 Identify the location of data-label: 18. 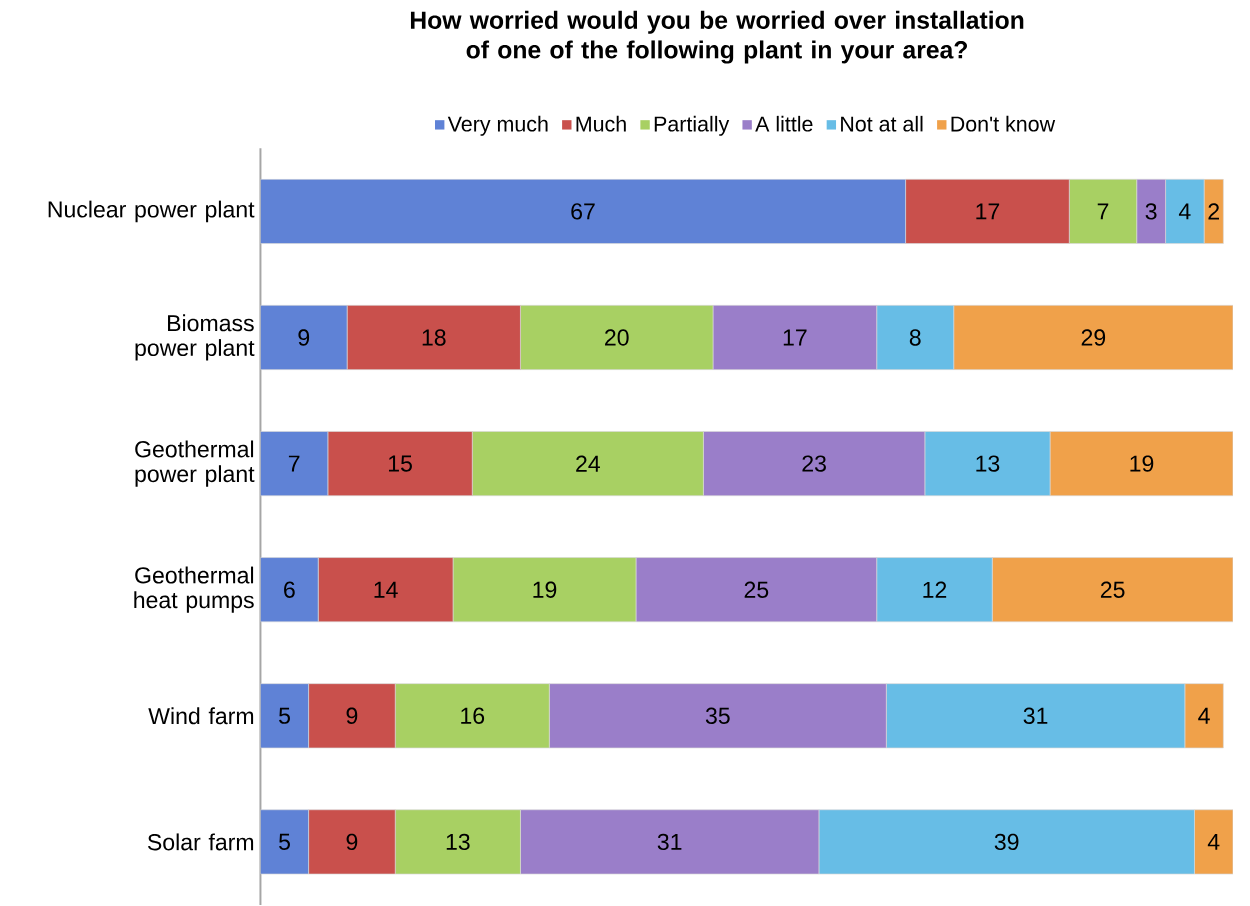
(434, 337).